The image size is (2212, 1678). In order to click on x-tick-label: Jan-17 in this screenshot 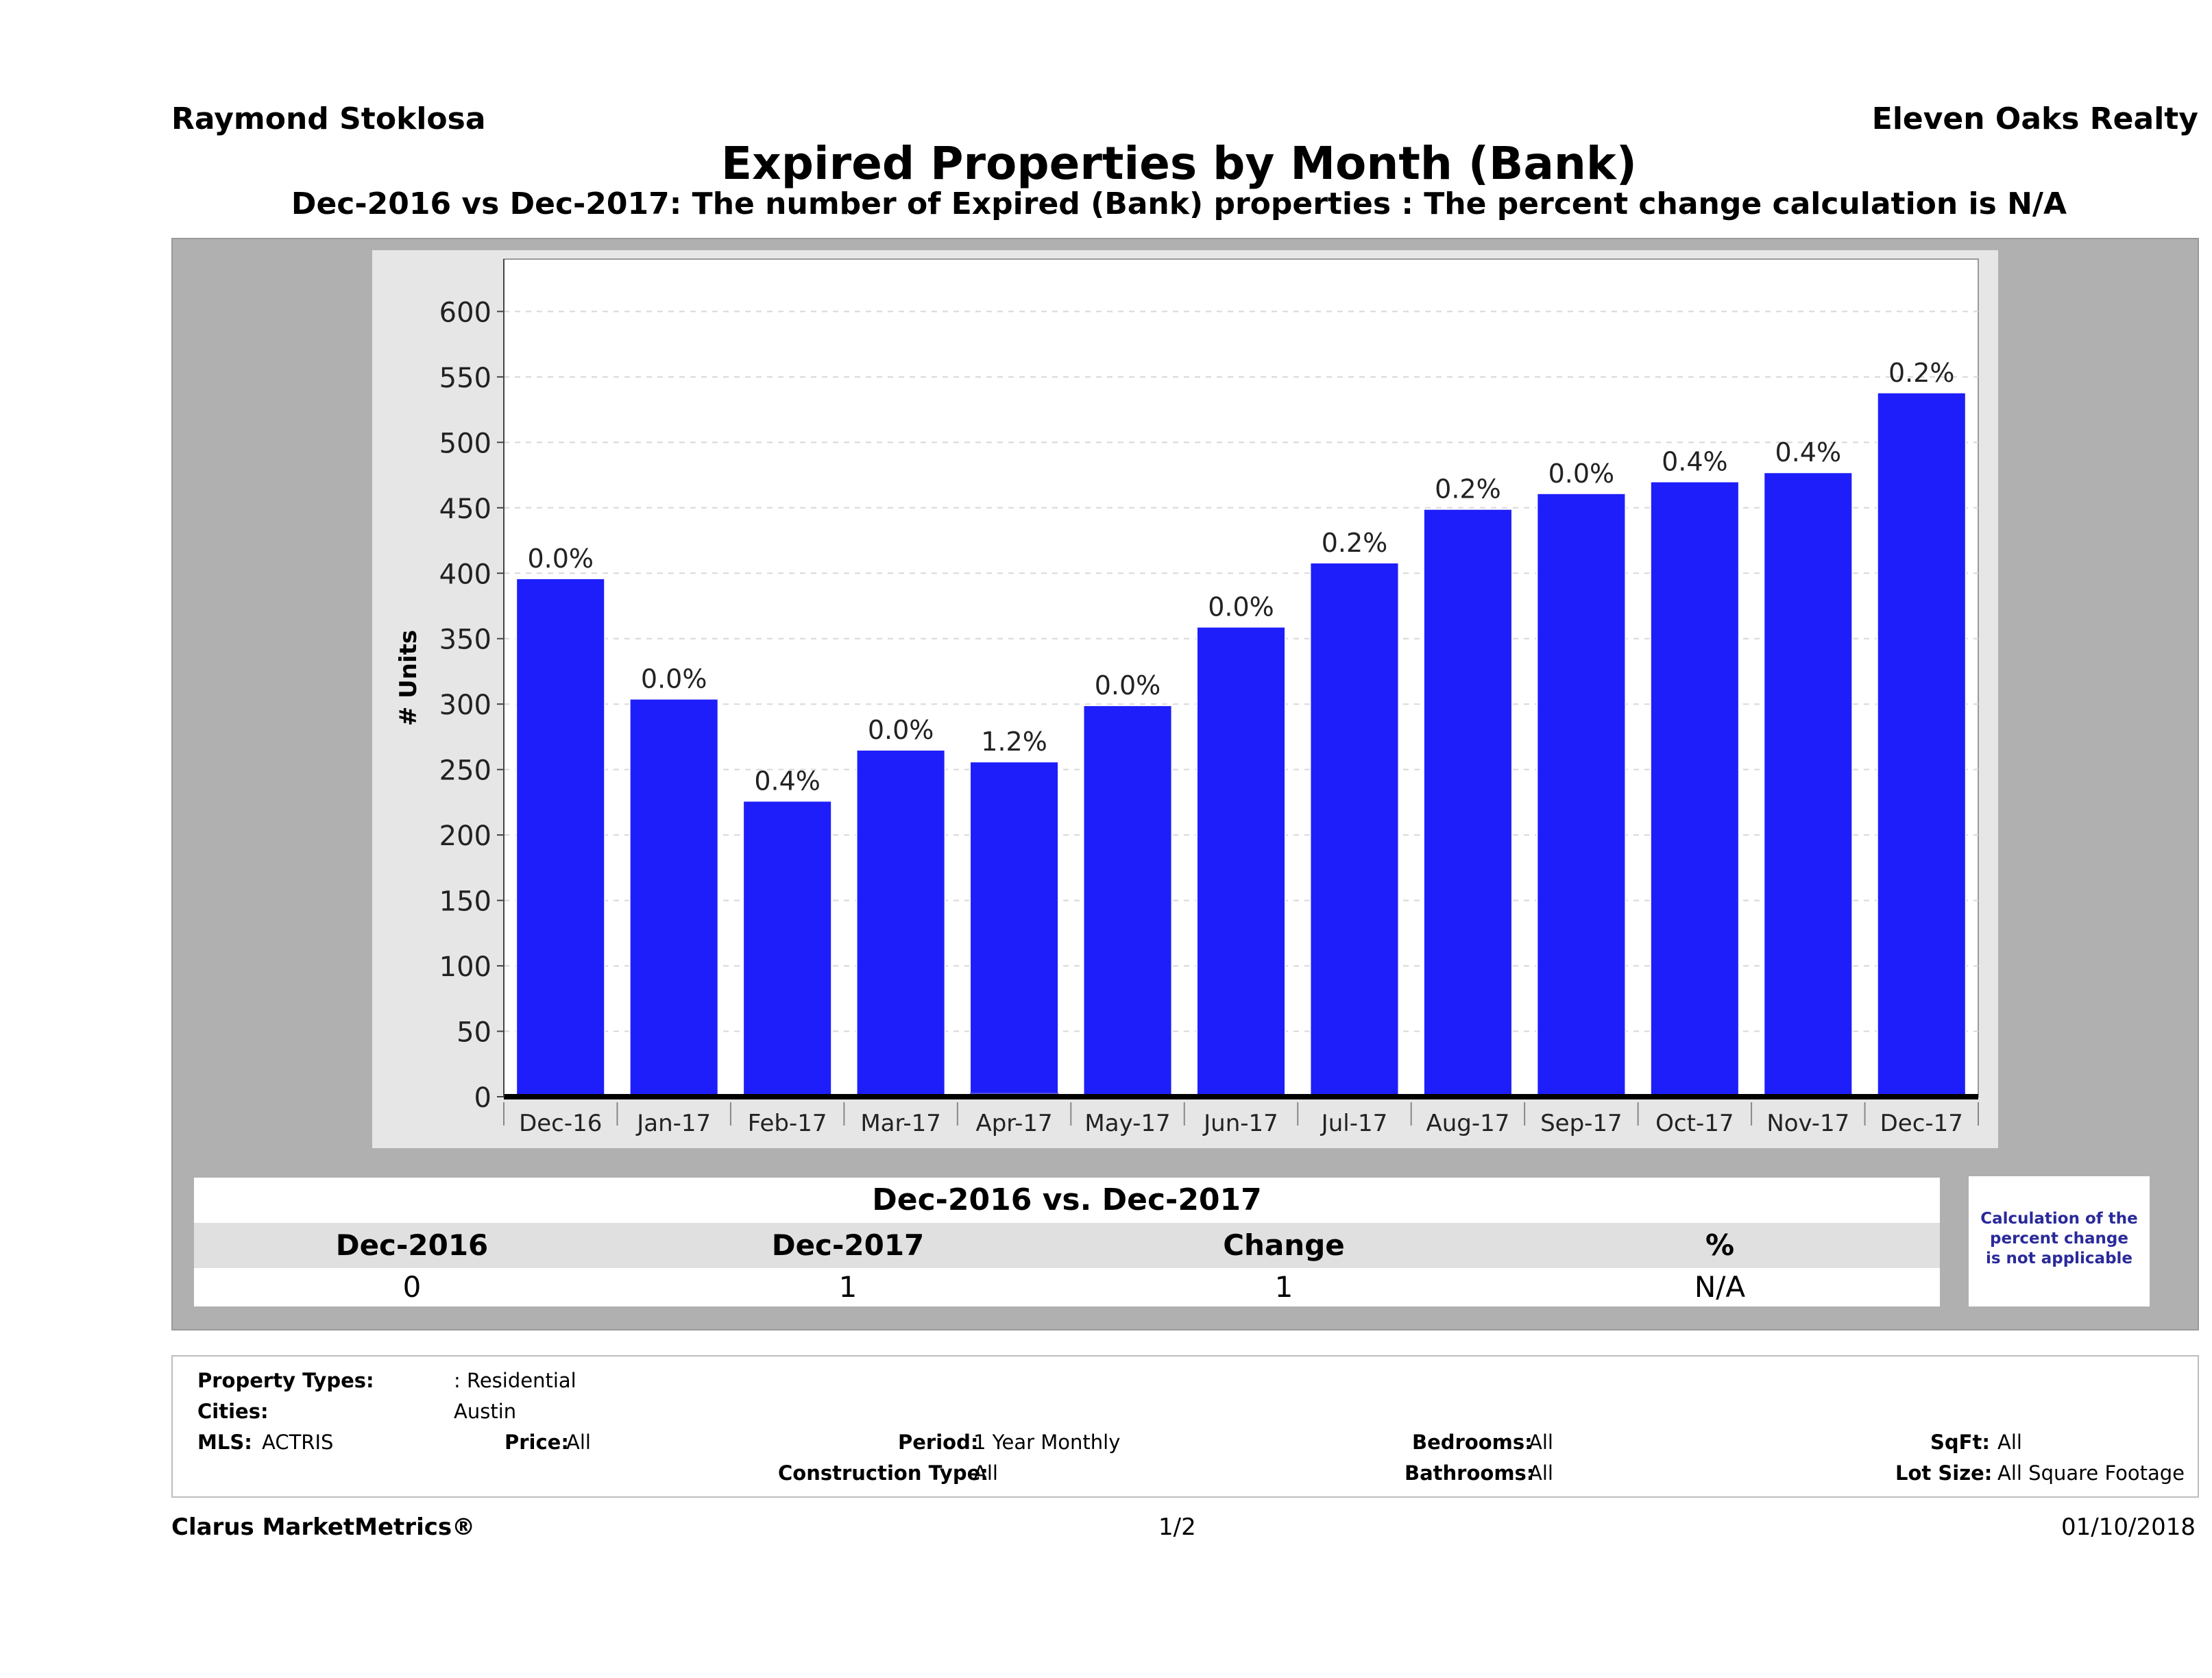, I will do `click(673, 1123)`.